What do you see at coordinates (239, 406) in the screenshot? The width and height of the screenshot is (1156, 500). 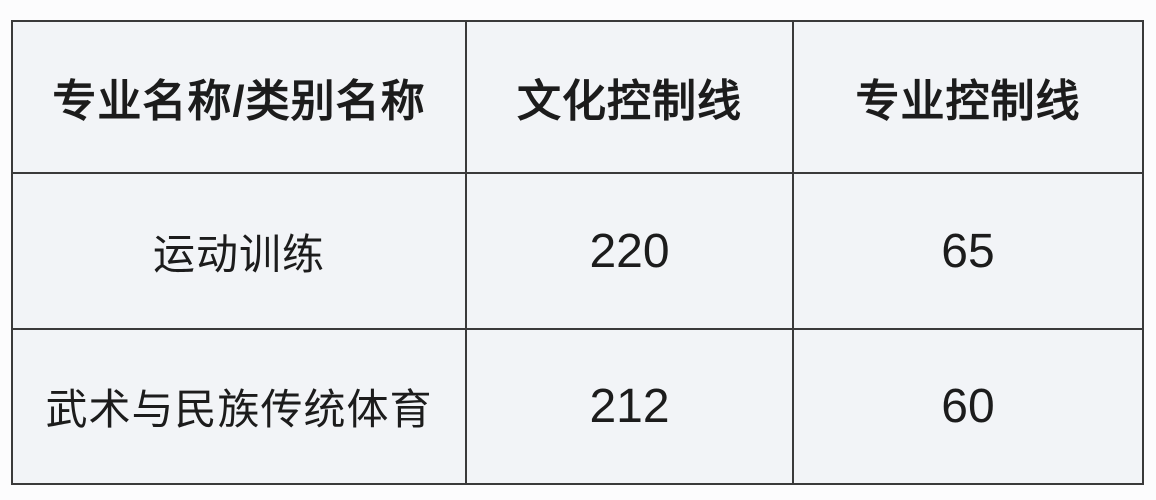 I see `cell-major-name: 武术与民族传统体育` at bounding box center [239, 406].